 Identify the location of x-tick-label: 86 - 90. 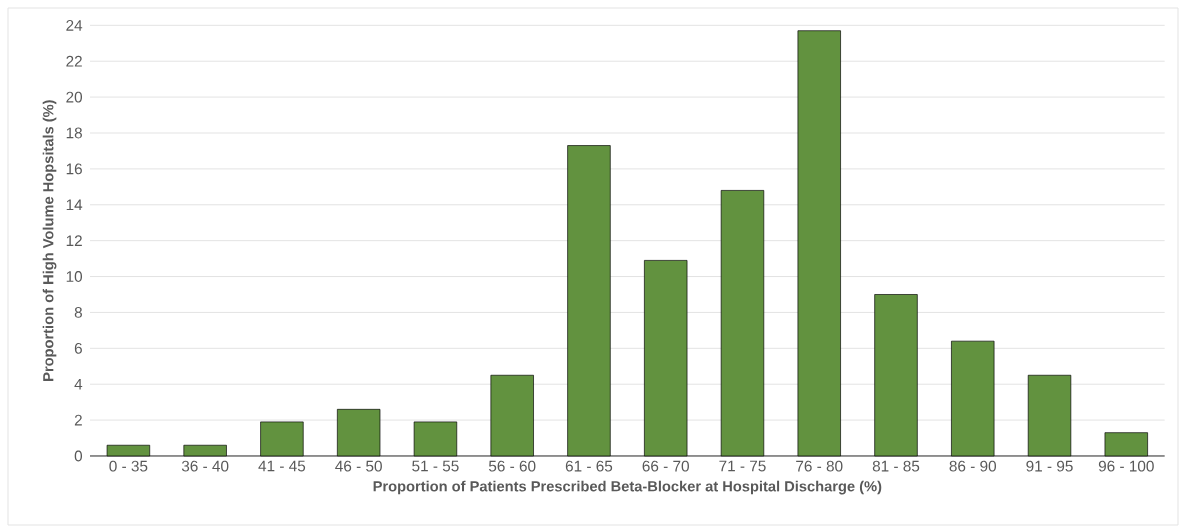
(973, 466).